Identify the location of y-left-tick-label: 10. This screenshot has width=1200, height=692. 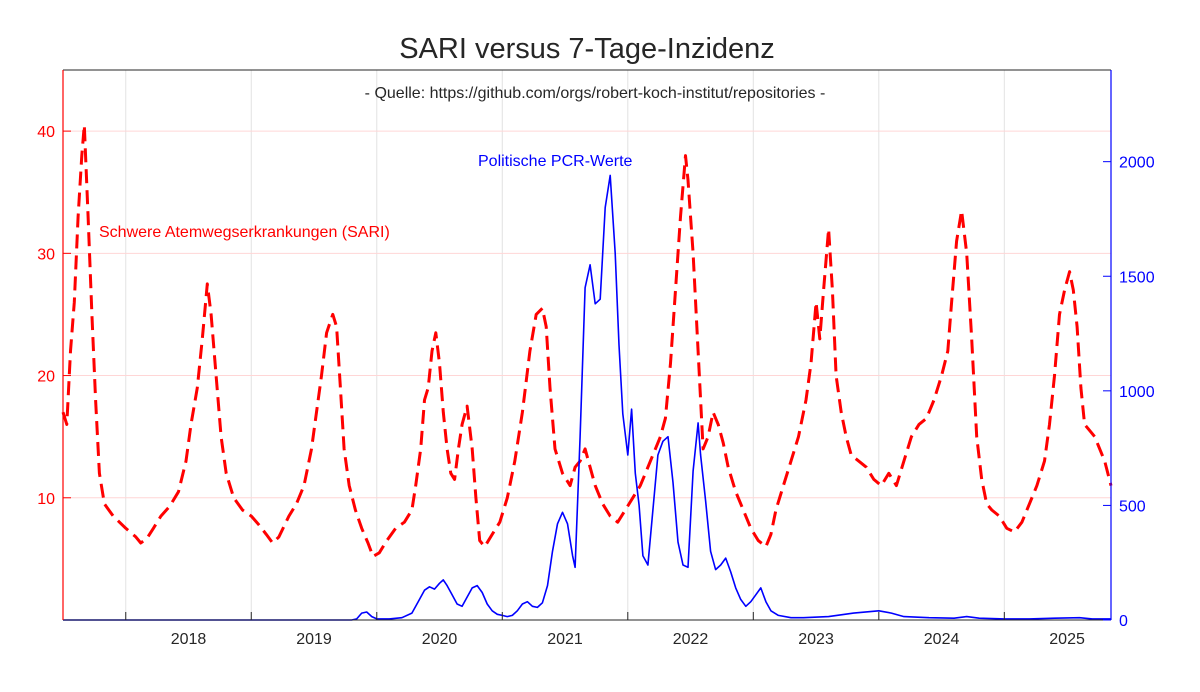
(46, 499).